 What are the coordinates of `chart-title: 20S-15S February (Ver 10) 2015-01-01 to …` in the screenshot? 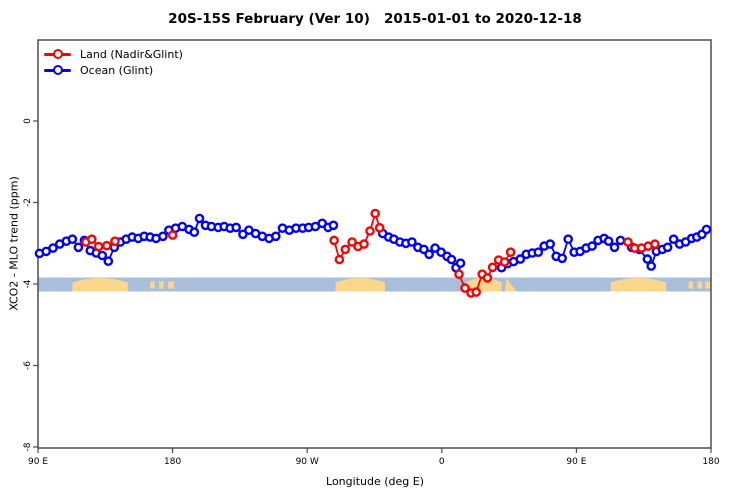 It's located at (375, 19).